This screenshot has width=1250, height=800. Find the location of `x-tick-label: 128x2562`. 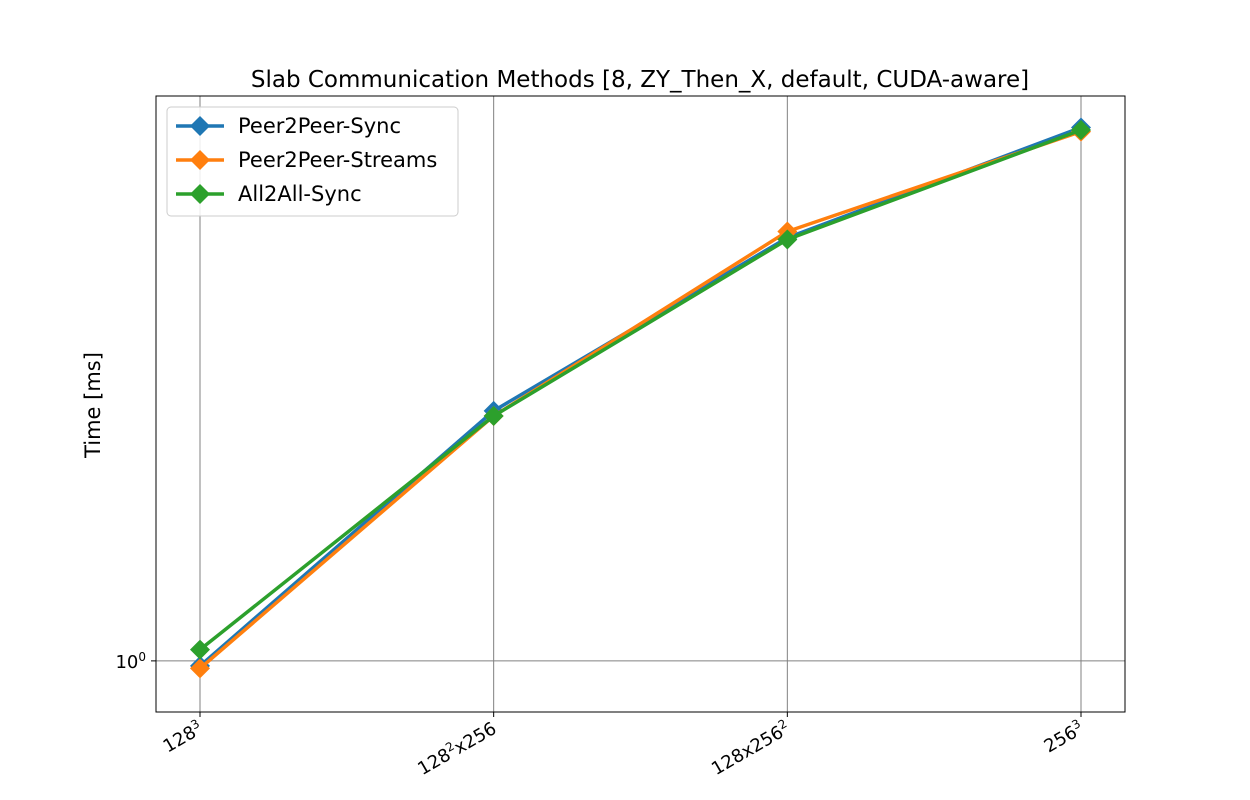

x-tick-label: 128x2562 is located at coordinates (750, 747).